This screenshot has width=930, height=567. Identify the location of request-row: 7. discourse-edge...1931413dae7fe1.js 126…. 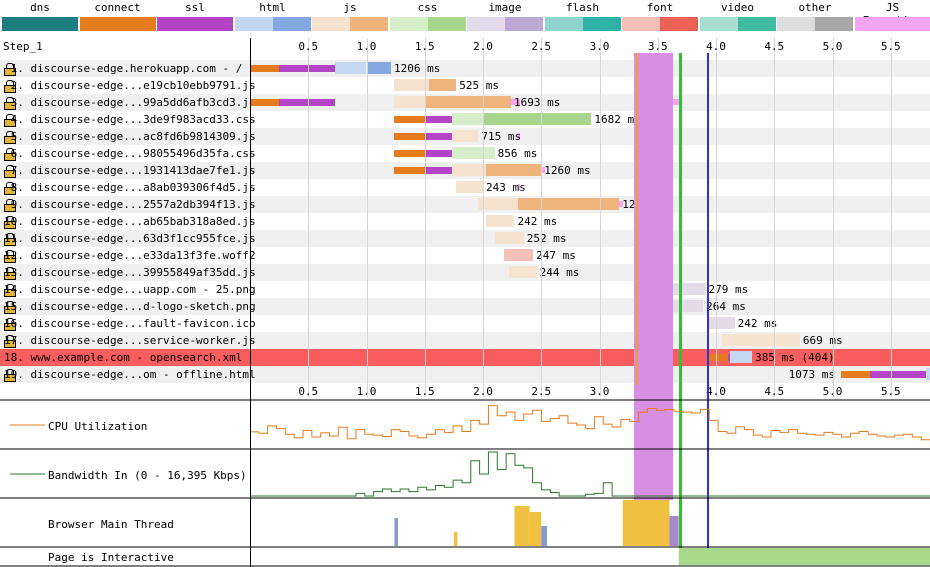
(465, 170).